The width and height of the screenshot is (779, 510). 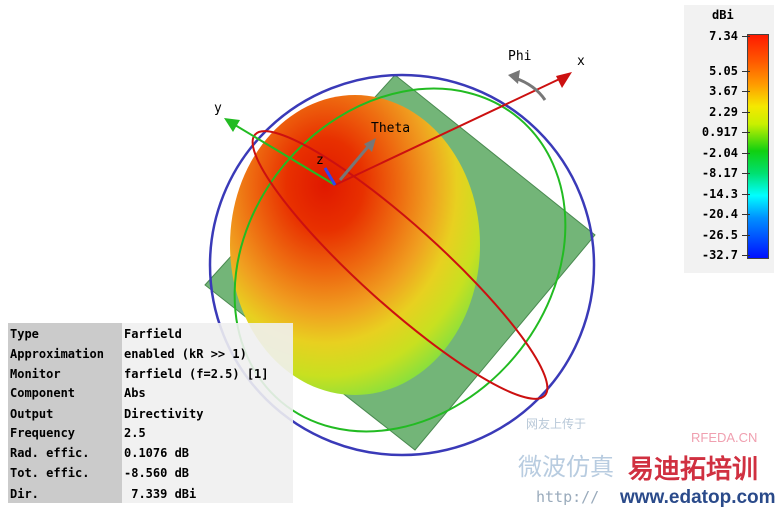 What do you see at coordinates (390, 128) in the screenshot?
I see `theta-label: Theta` at bounding box center [390, 128].